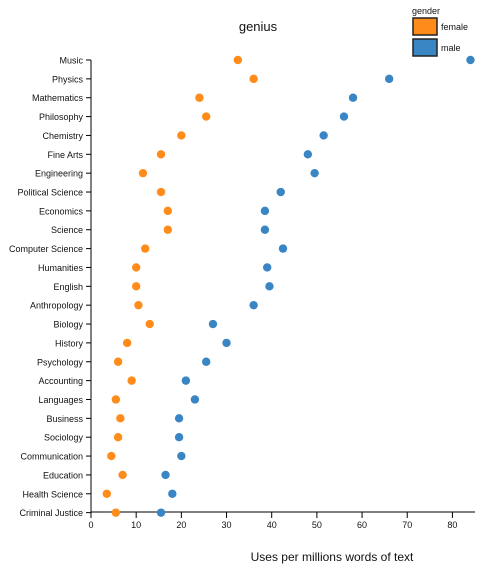 This screenshot has width=500, height=575. What do you see at coordinates (68, 79) in the screenshot?
I see `y-tick-label: Physics` at bounding box center [68, 79].